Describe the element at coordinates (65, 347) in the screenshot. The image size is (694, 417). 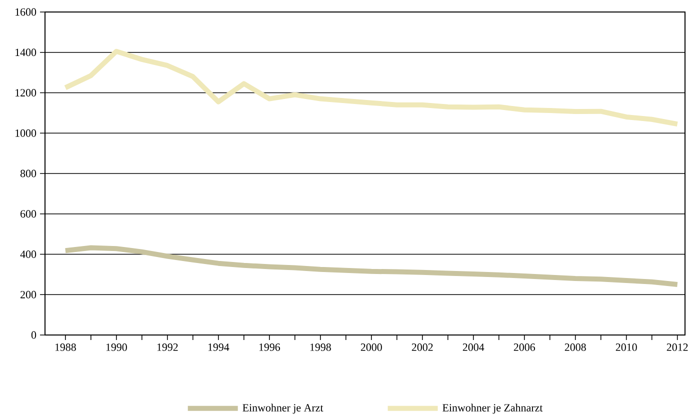
I see `x-tick-label: 1988` at that location.